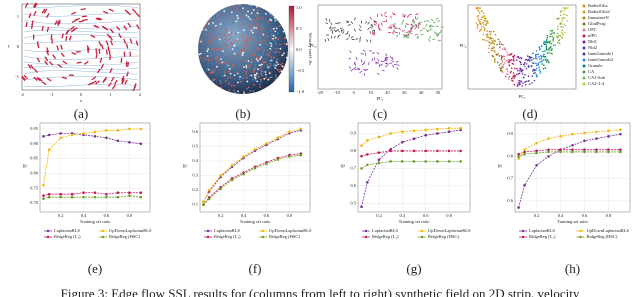 The height and width of the screenshot is (297, 640). What do you see at coordinates (380, 113) in the screenshot?
I see `panel-label: (c)` at bounding box center [380, 113].